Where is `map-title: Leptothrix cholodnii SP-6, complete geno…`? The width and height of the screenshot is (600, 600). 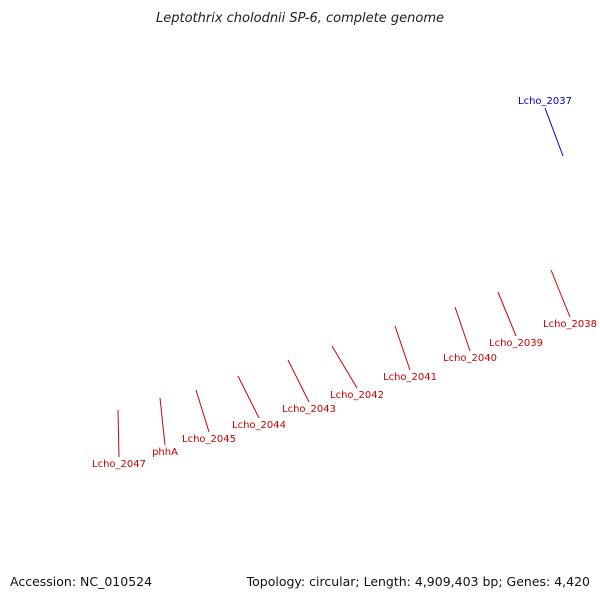 map-title: Leptothrix cholodnii SP-6, complete geno… is located at coordinates (300, 18).